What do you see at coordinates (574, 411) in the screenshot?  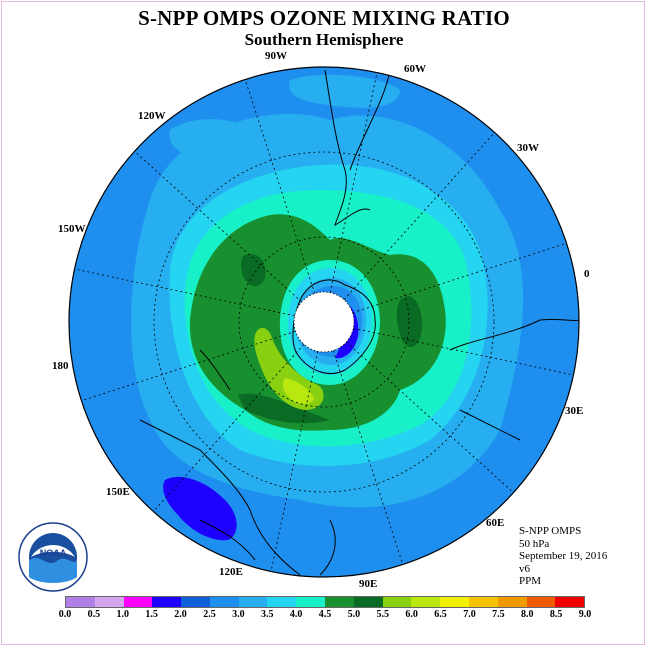 I see `lon-label-30e: 30E` at bounding box center [574, 411].